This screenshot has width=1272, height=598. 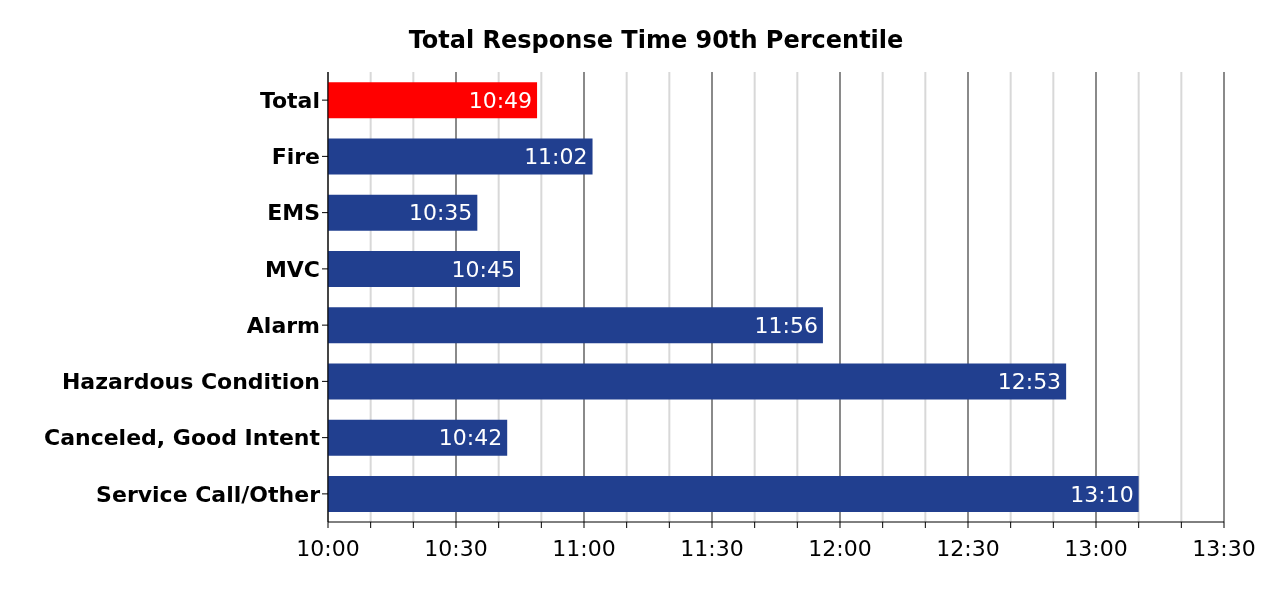 I want to click on x-tick-label: 12:00, so click(x=840, y=548).